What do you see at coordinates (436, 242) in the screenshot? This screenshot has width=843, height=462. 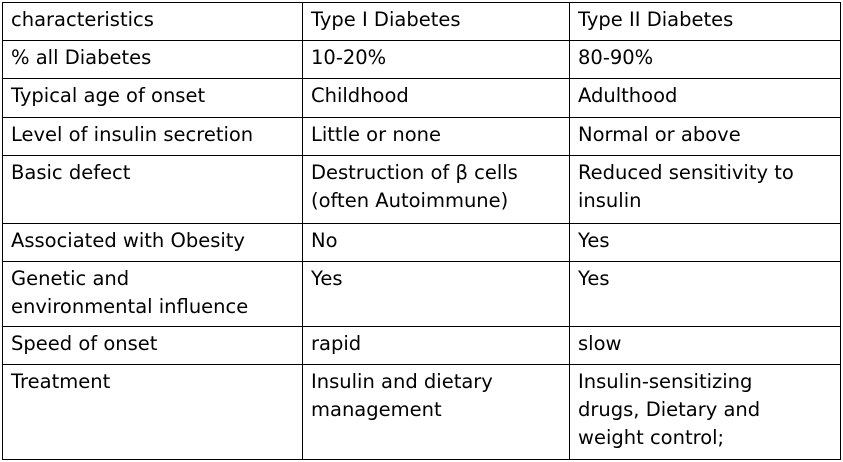 I see `table-cell: No` at bounding box center [436, 242].